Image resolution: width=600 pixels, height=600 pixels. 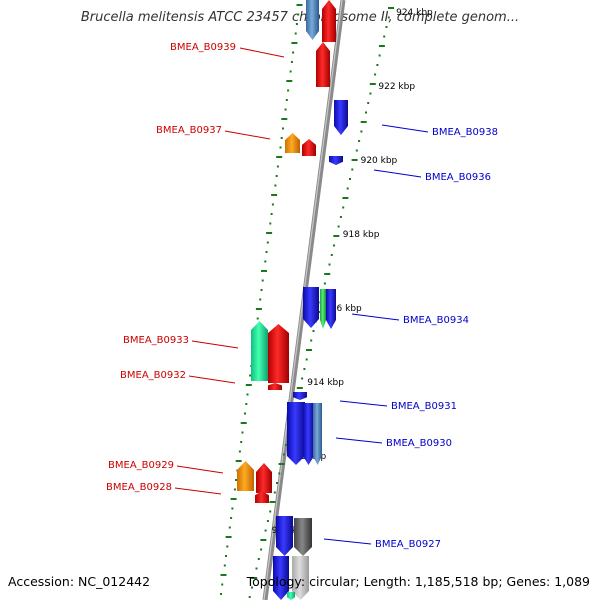 What do you see at coordinates (203, 47) in the screenshot?
I see `gene-label-bmea_b0939: BMEA_B0939` at bounding box center [203, 47].